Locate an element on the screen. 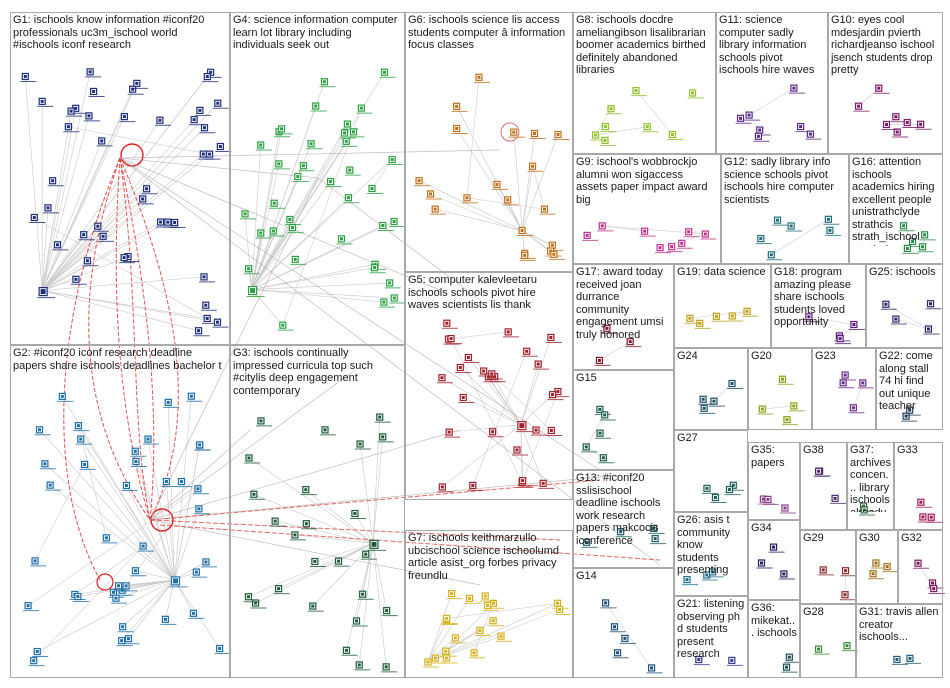  group-panel-g29 is located at coordinates (828, 567).